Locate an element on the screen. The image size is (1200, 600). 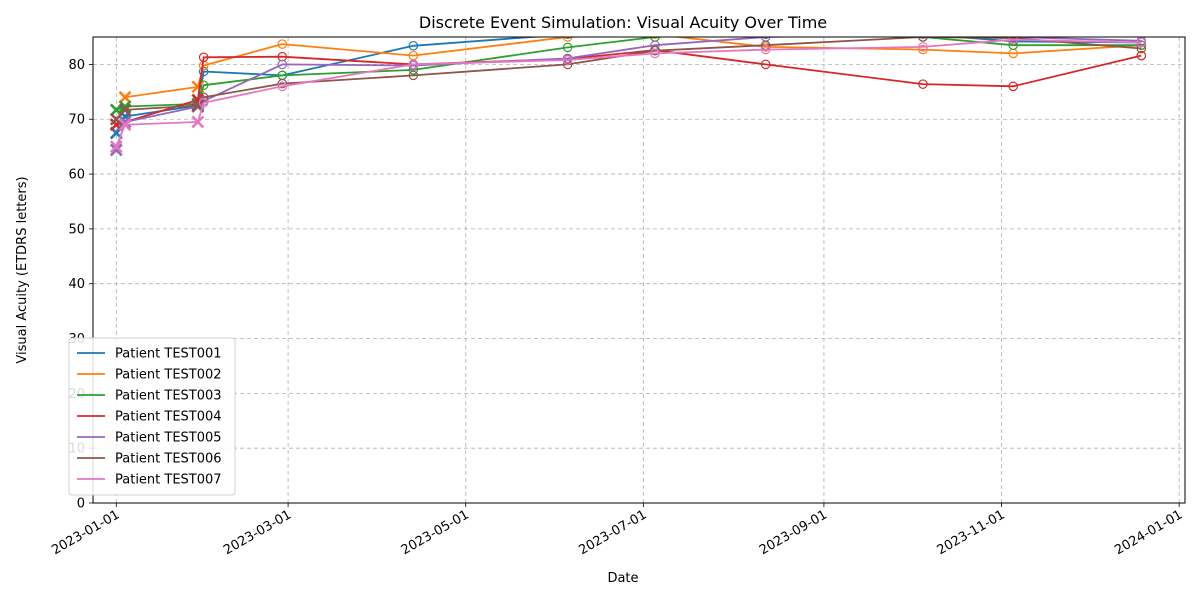
y-axis-label: Visual Acuity (ETDRS letters) is located at coordinates (22, 269).